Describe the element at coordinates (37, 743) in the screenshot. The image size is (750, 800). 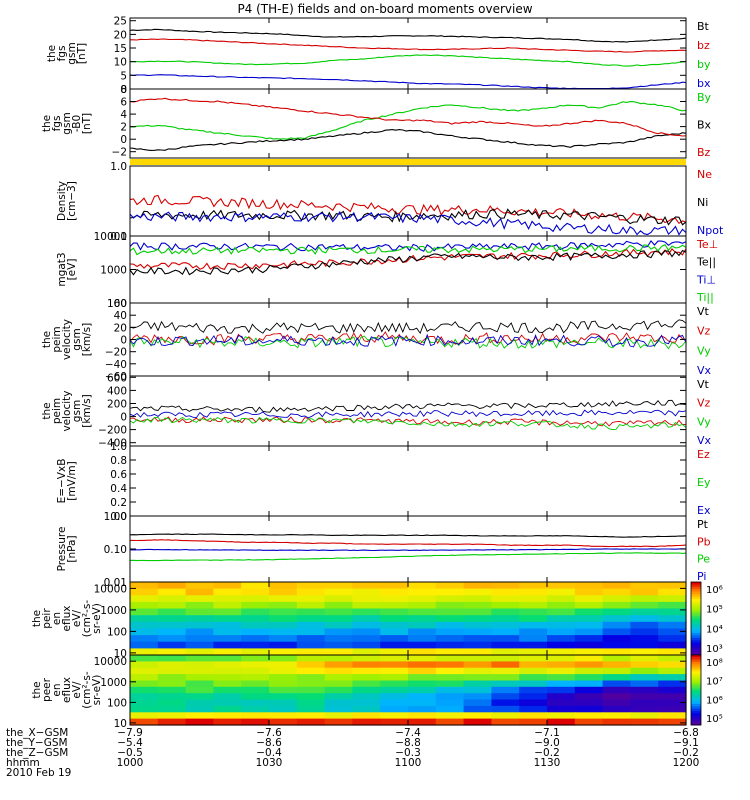
I see `x-annotation-row-label: the_Y−GSM` at that location.